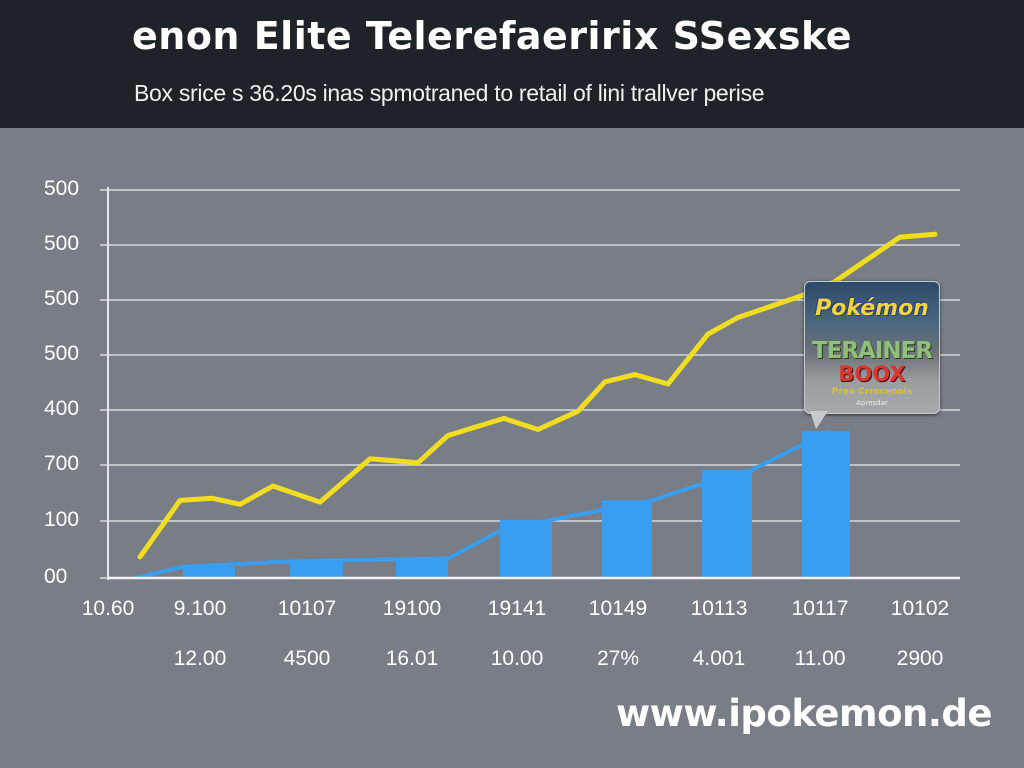  What do you see at coordinates (820, 658) in the screenshot?
I see `x-tick-label: 11.00` at bounding box center [820, 658].